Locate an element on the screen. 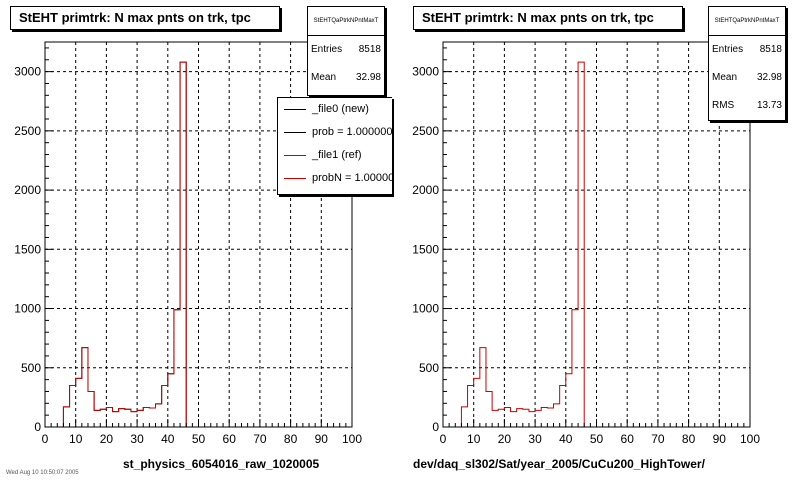 This screenshot has width=800, height=480. panel2-stats-name: StEHTQaPtrkNPntMaxT is located at coordinates (747, 21).